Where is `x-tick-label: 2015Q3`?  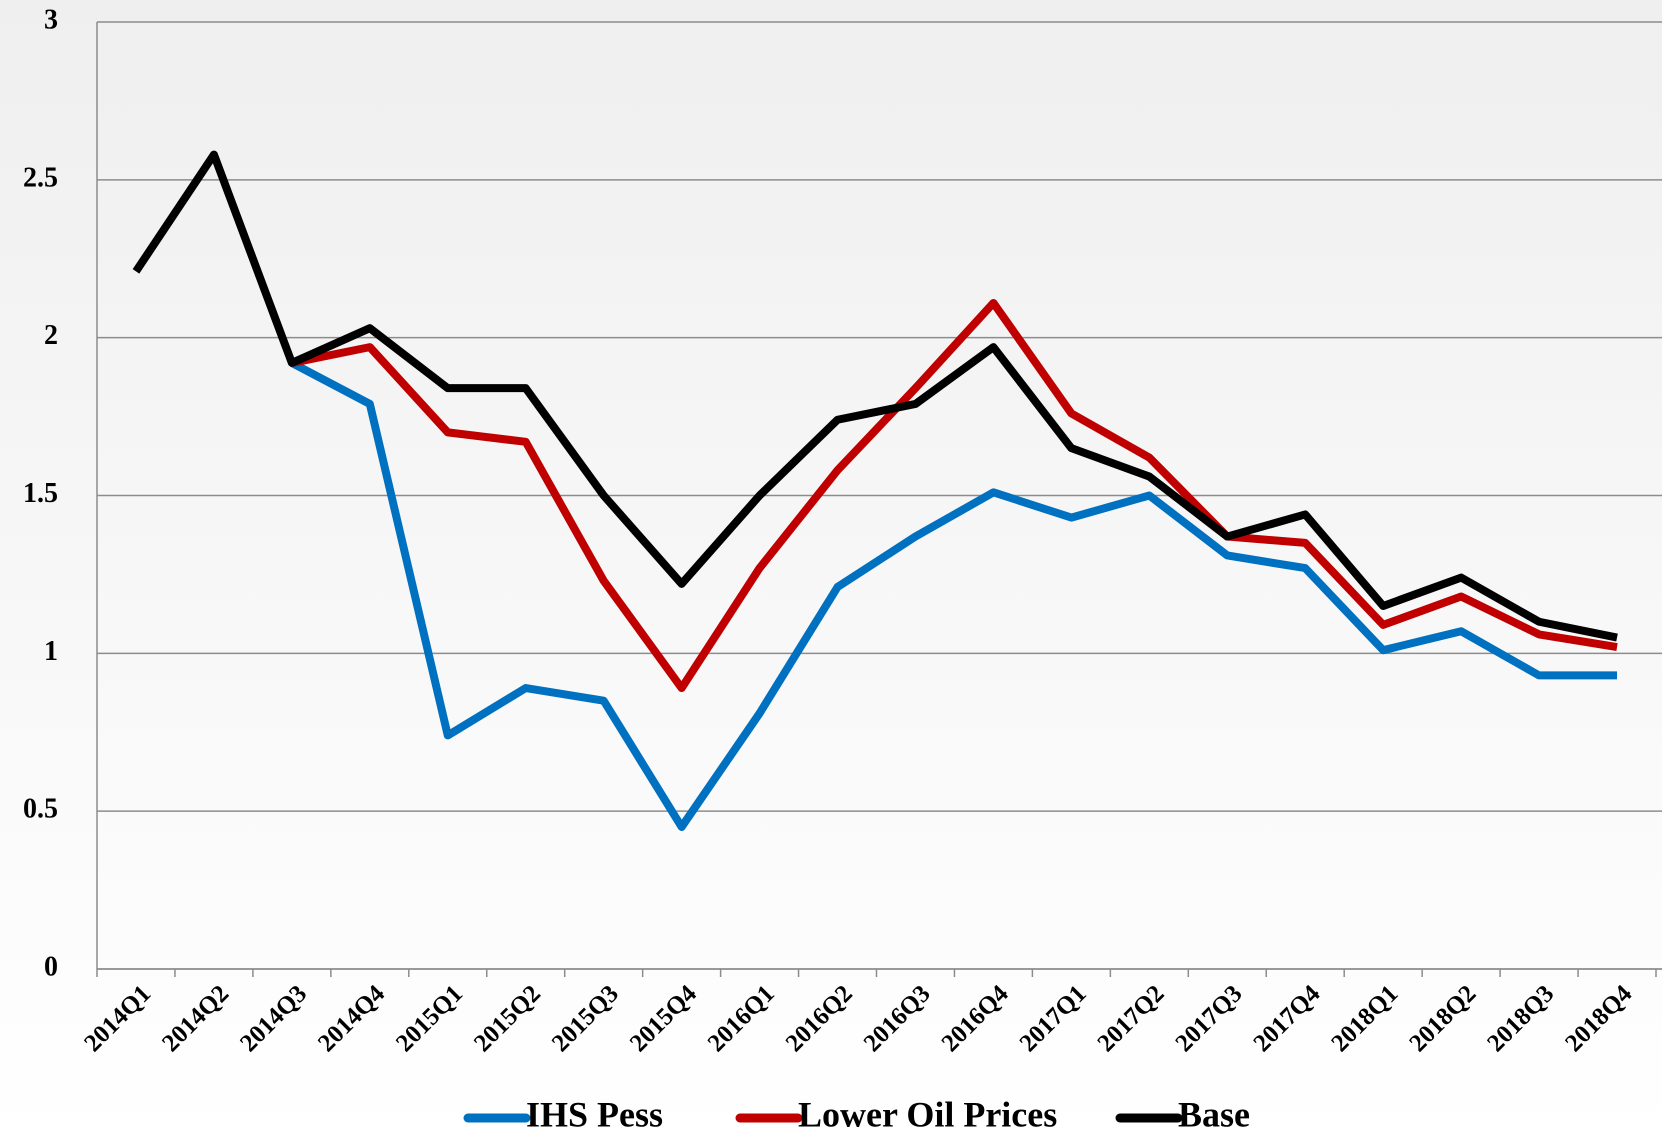 x-tick-label: 2015Q3 is located at coordinates (585, 1018).